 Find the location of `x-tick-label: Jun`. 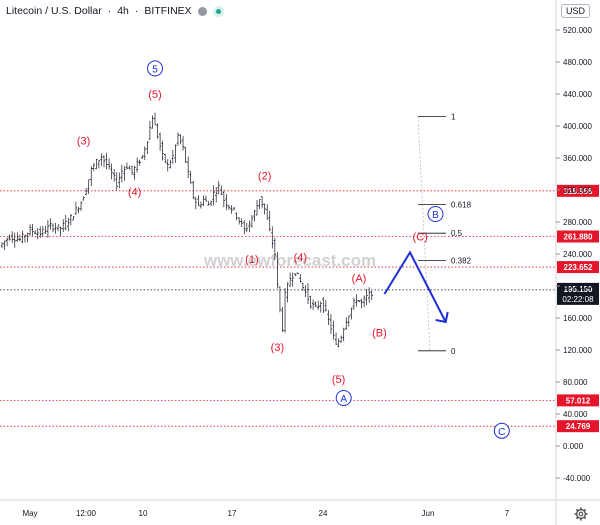

x-tick-label: Jun is located at coordinates (428, 513).